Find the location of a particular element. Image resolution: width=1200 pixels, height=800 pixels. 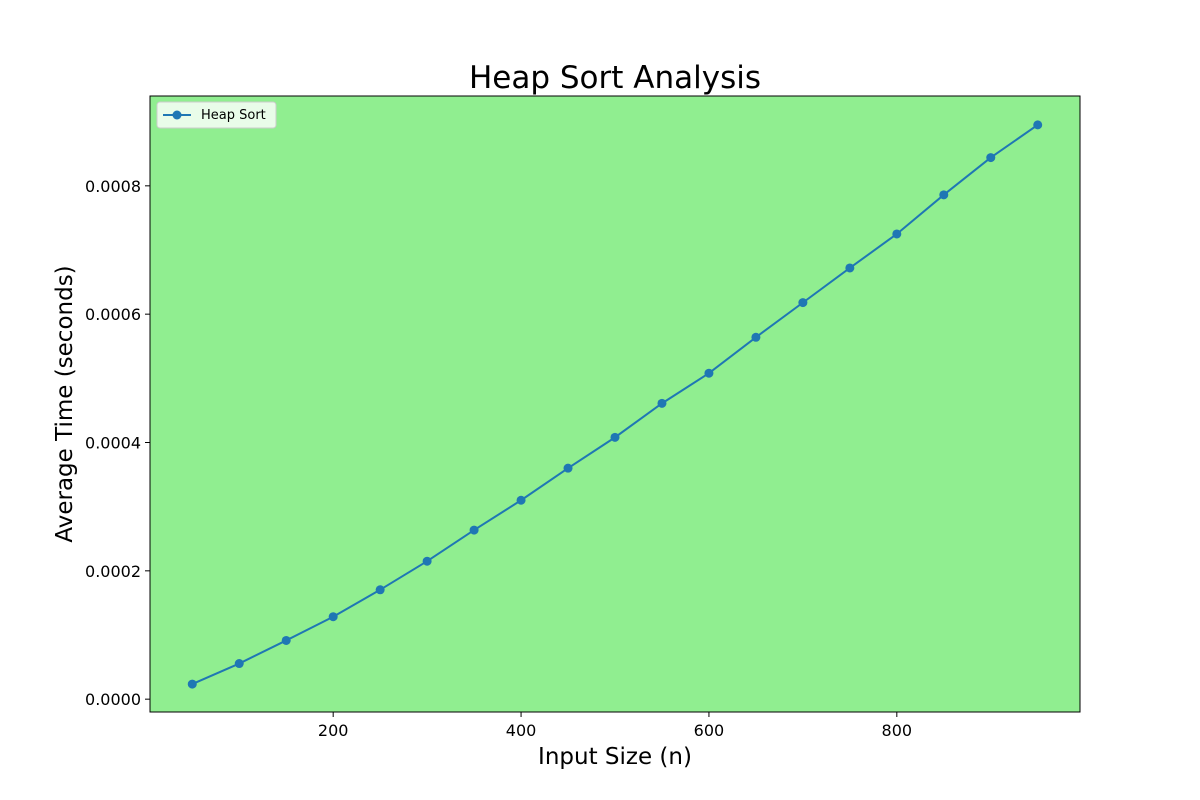

legend-box is located at coordinates (216, 115).